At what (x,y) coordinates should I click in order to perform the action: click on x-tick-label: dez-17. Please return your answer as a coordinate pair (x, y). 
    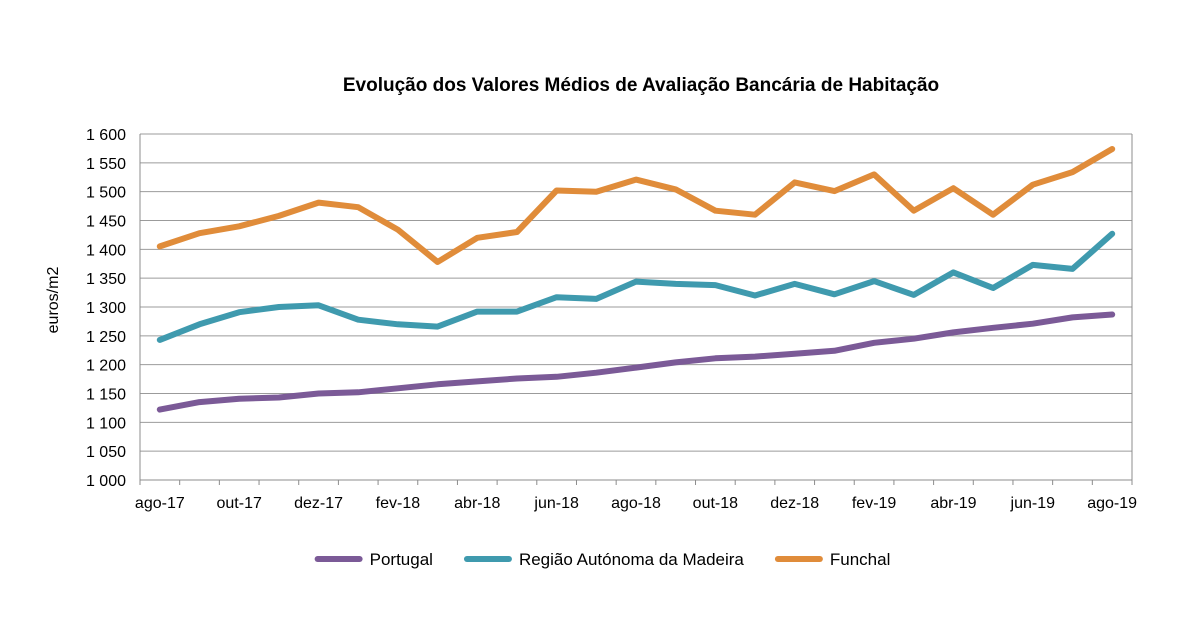
    Looking at the image, I should click on (318, 503).